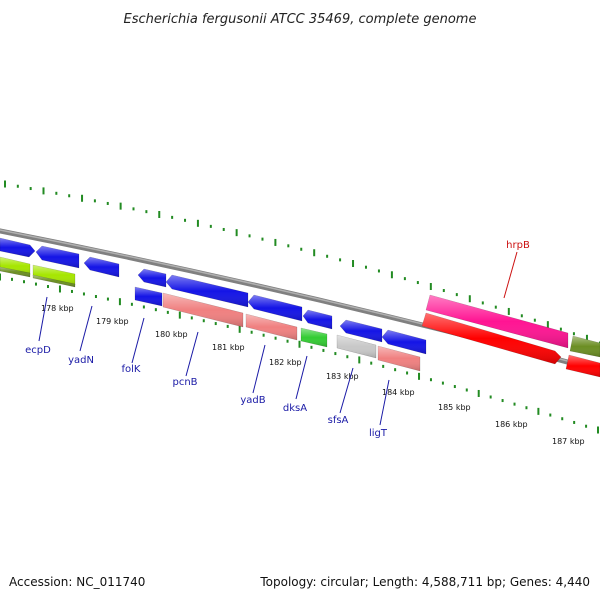 This screenshot has height=600, width=600. Describe the element at coordinates (511, 424) in the screenshot. I see `tick-label: 186 kbp` at that location.